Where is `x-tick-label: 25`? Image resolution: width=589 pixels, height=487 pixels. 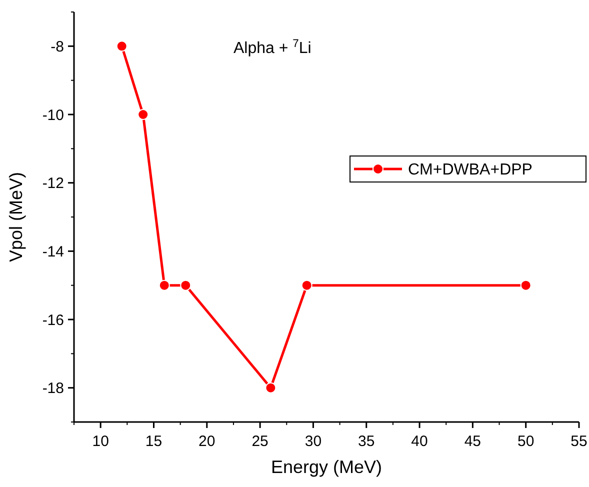
x-tick-label: 25 is located at coordinates (260, 441).